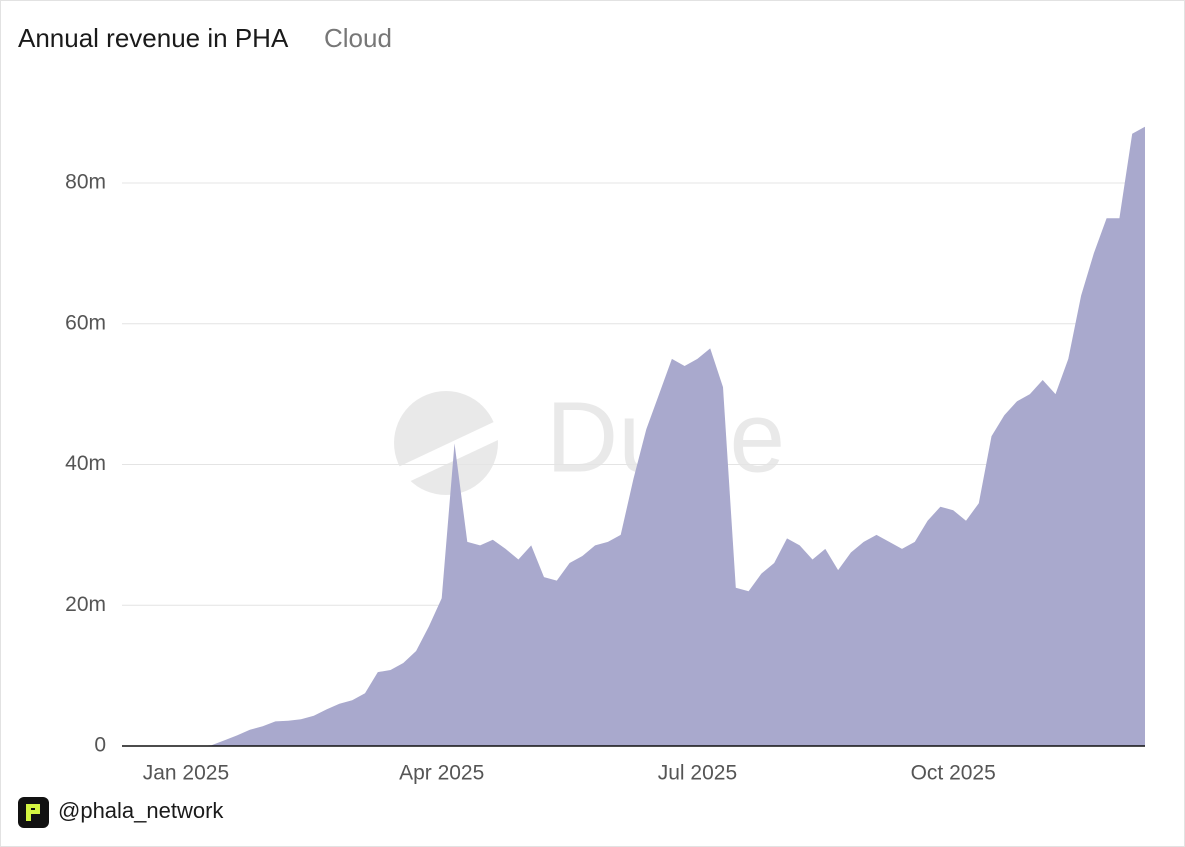 The width and height of the screenshot is (1185, 847). Describe the element at coordinates (358, 38) in the screenshot. I see `chart-subtitle: Cloud` at that location.